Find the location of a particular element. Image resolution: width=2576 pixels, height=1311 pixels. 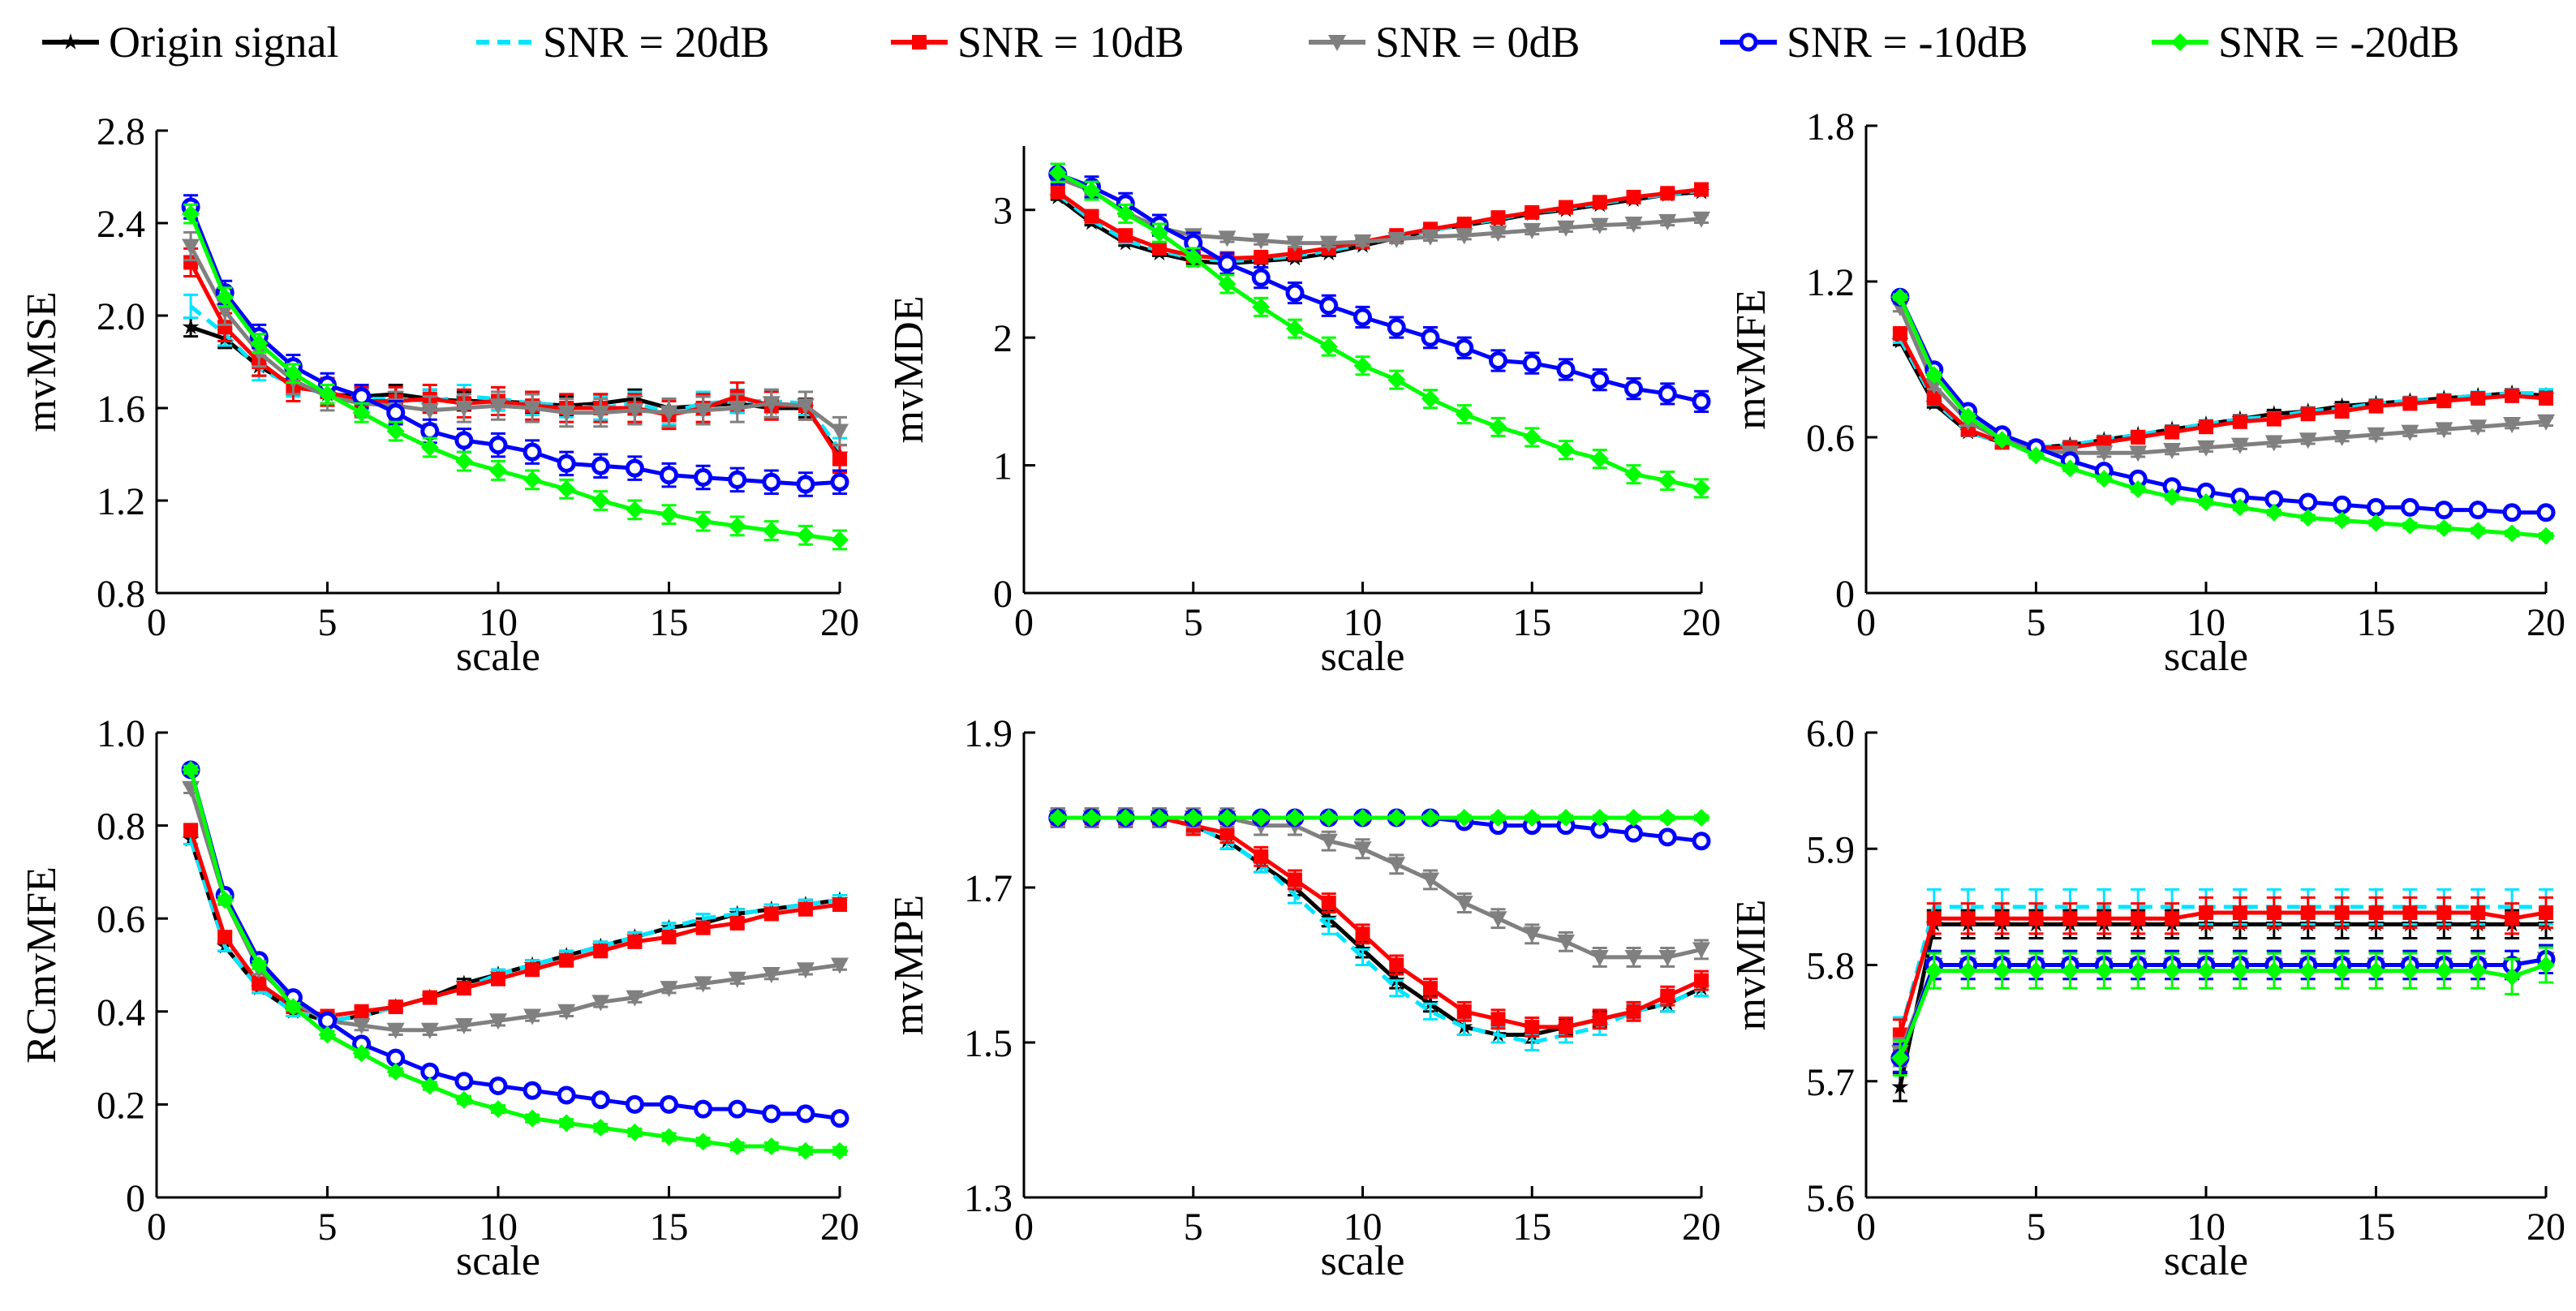

legend-marker-swatch is located at coordinates (1337, 43).